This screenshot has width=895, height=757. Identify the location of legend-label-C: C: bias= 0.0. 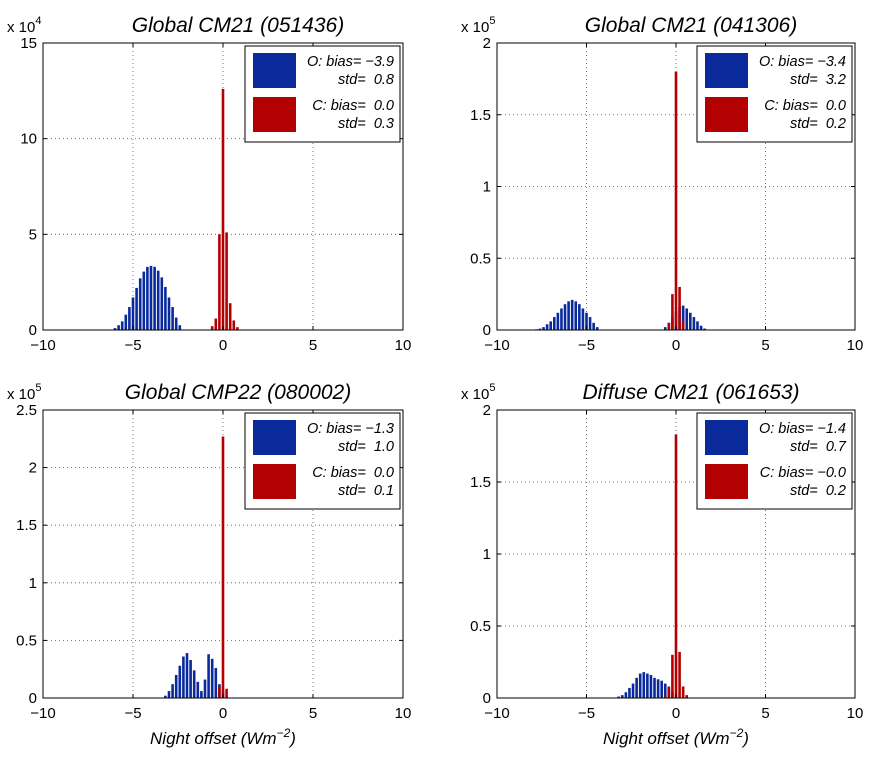
(805, 106).